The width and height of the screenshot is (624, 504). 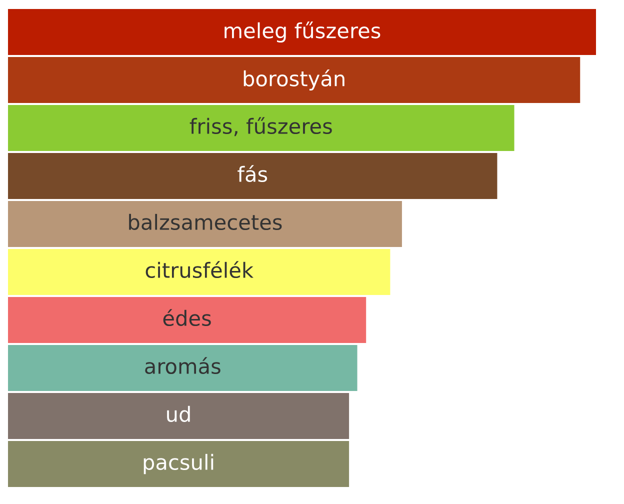 I want to click on y-tick-label: meleg fűszeres, so click(x=302, y=32).